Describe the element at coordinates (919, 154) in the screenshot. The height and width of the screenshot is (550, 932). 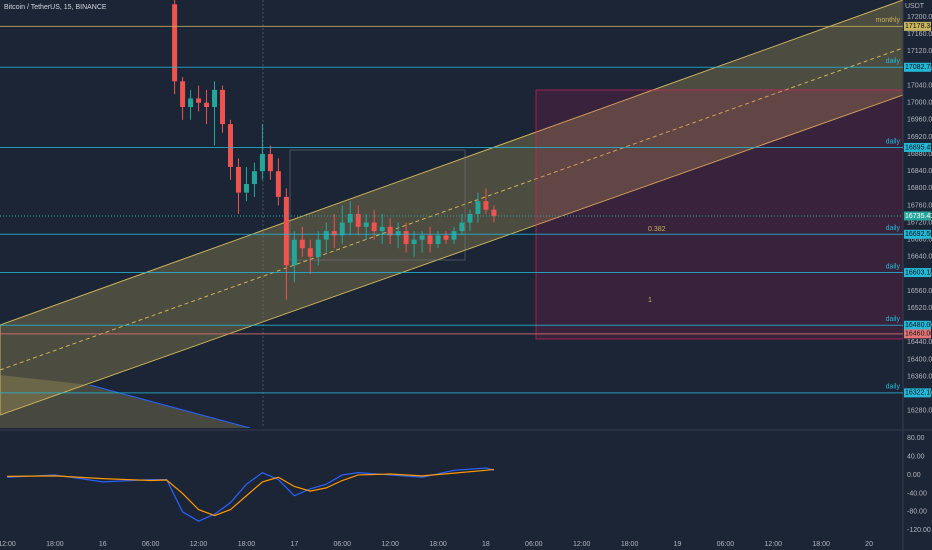
I see `y-tick-label: 16880.00` at that location.